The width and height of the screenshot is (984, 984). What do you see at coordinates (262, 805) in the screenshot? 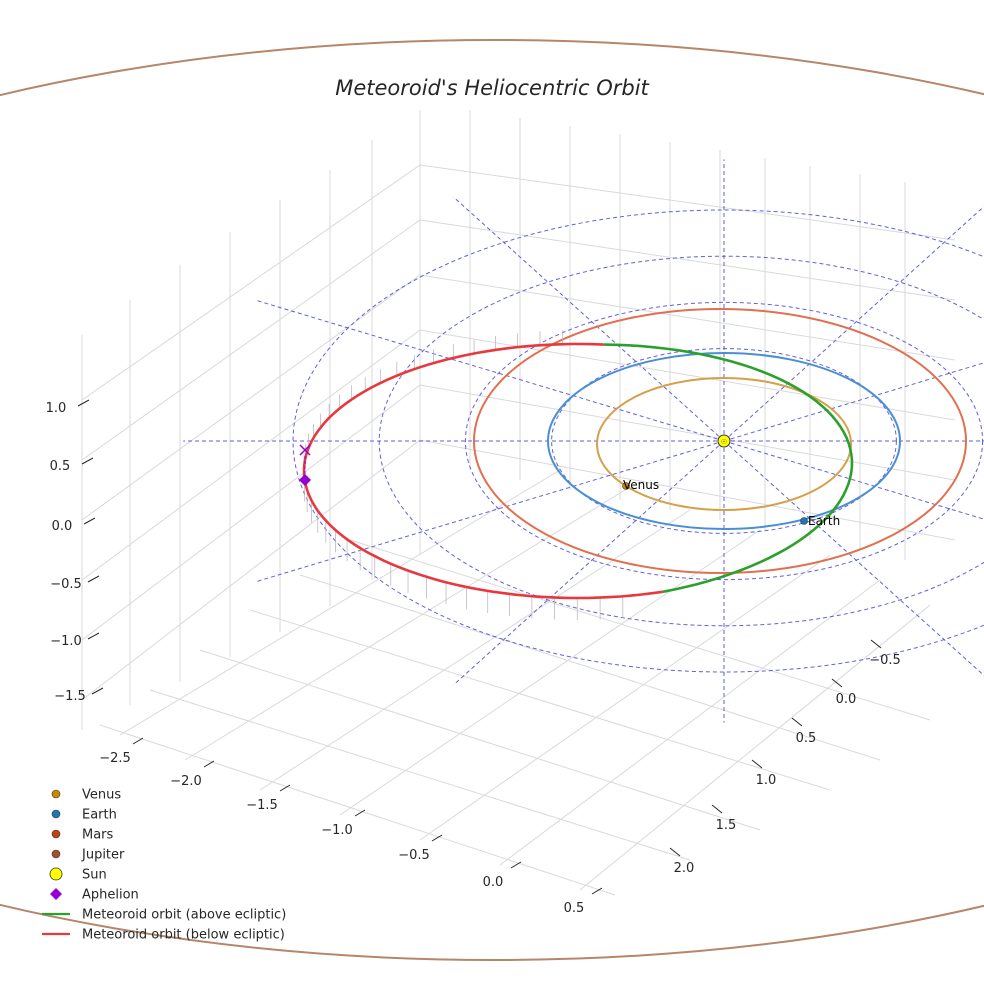
I see `x-tick-label: −1.5` at bounding box center [262, 805].